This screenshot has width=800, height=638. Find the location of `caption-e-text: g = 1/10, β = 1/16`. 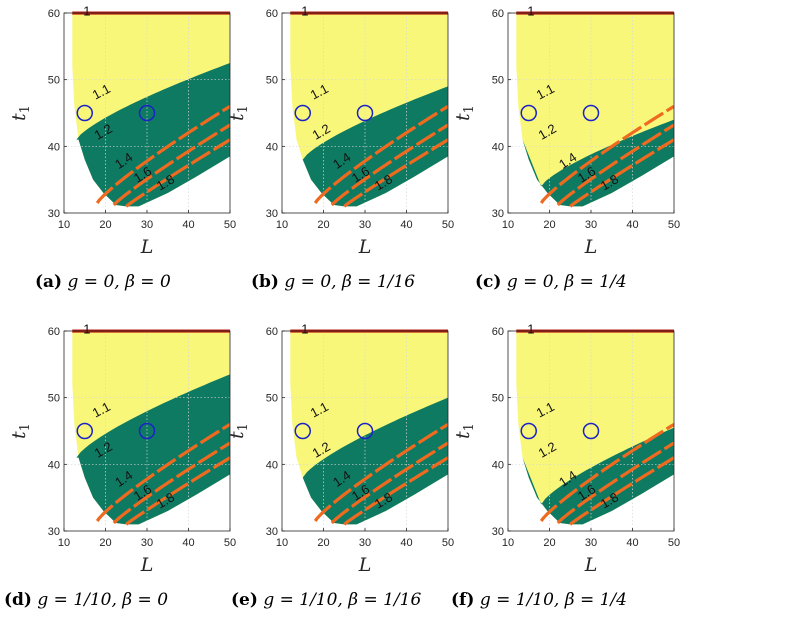

caption-e-text: g = 1/10, β = 1/16 is located at coordinates (342, 600).